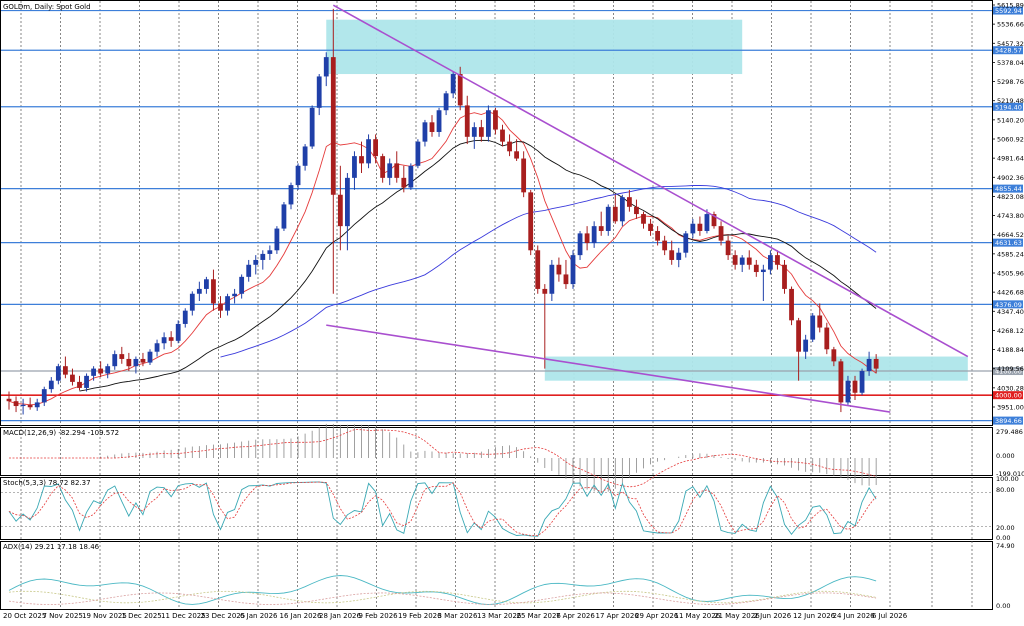 The image size is (1024, 626). What do you see at coordinates (47, 7) in the screenshot?
I see `main-title: GOLDm, Daily: Spot Gold` at bounding box center [47, 7].